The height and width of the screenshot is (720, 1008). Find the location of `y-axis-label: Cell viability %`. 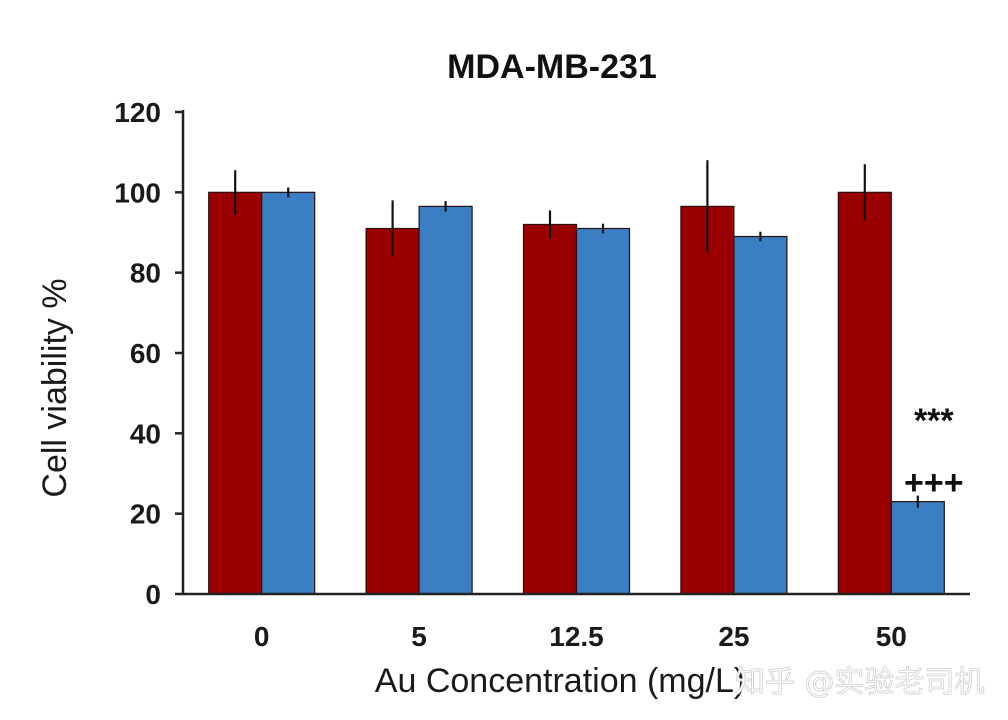

y-axis-label: Cell viability % is located at coordinates (55, 387).